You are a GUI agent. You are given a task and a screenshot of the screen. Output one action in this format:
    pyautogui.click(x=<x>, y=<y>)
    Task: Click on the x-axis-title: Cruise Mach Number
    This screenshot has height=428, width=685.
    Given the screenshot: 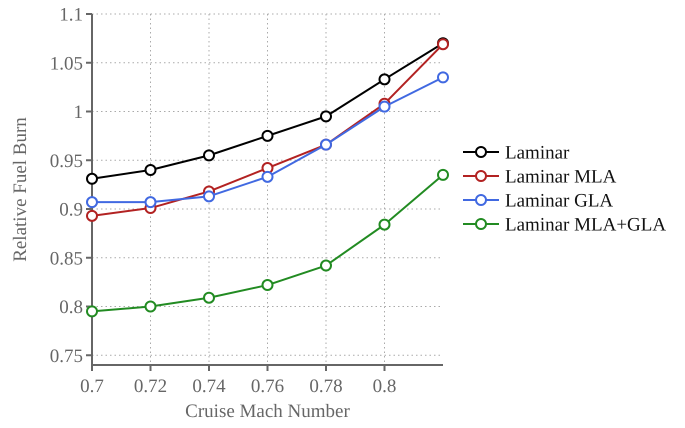 What is the action you would take?
    pyautogui.click(x=267, y=411)
    